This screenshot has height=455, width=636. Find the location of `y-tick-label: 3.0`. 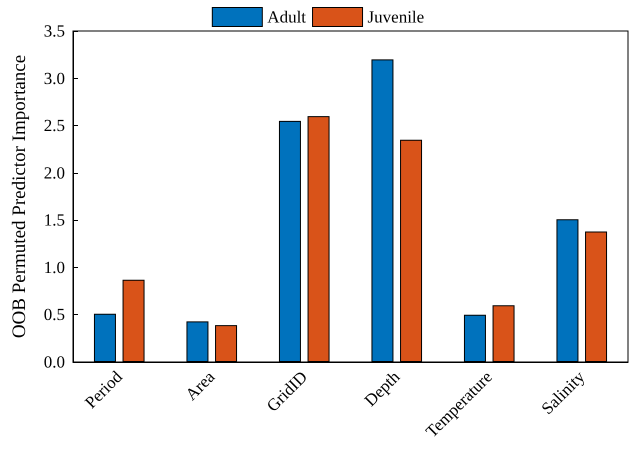

y-tick-label: 3.0 is located at coordinates (54, 78).